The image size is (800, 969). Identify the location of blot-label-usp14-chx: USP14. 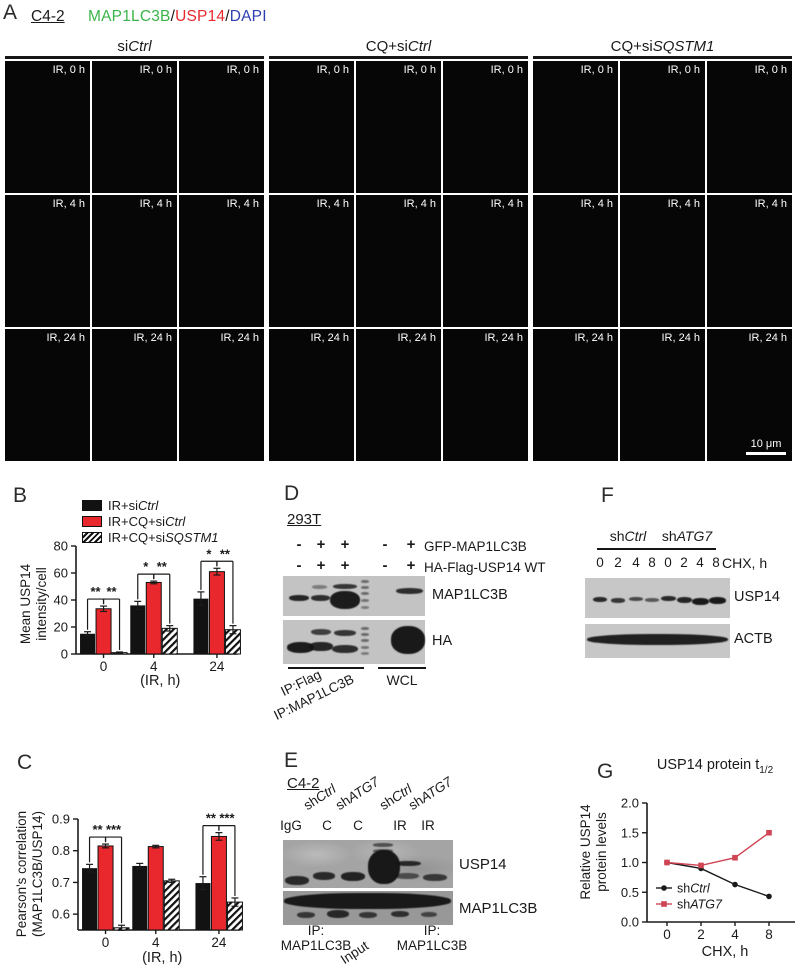
(757, 597).